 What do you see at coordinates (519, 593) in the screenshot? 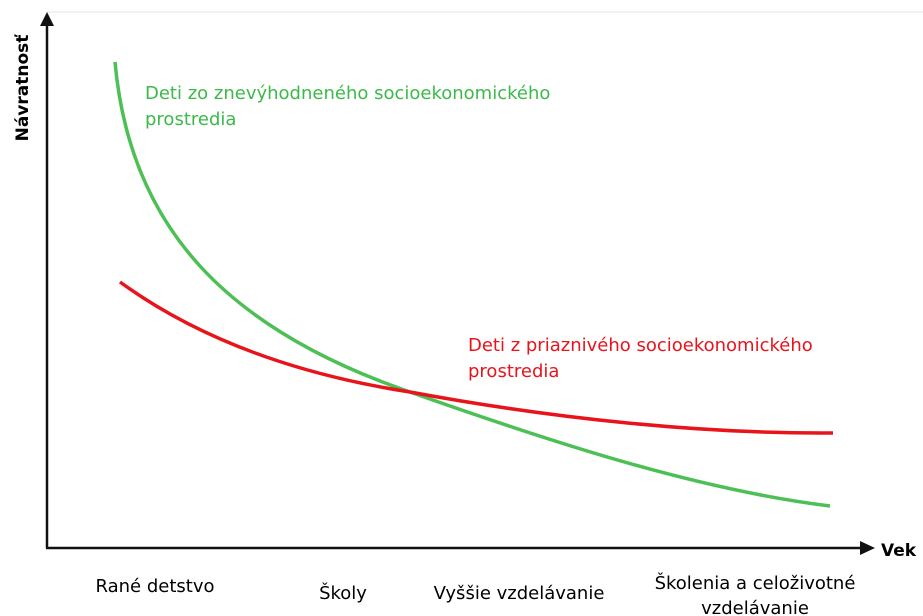
I see `stage-label: Vyššie vzdelávanie` at bounding box center [519, 593].